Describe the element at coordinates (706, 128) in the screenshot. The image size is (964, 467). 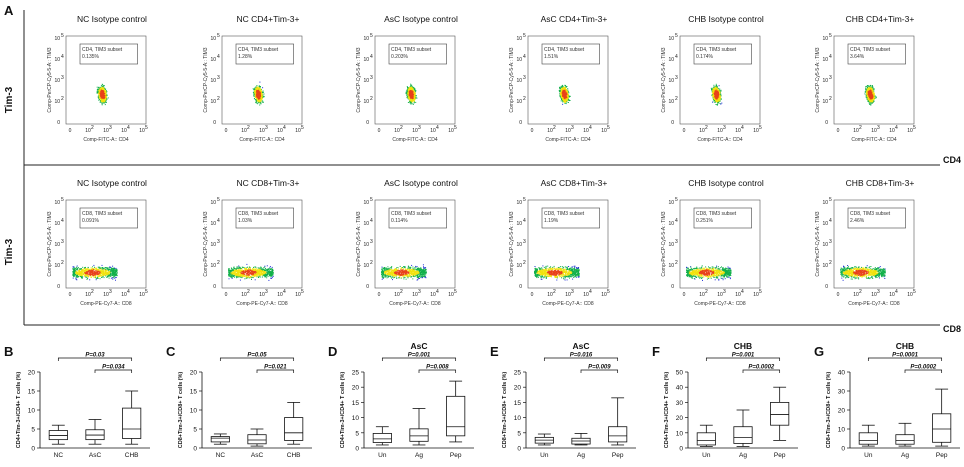
I see `flow-x-tick-exp: 2` at that location.